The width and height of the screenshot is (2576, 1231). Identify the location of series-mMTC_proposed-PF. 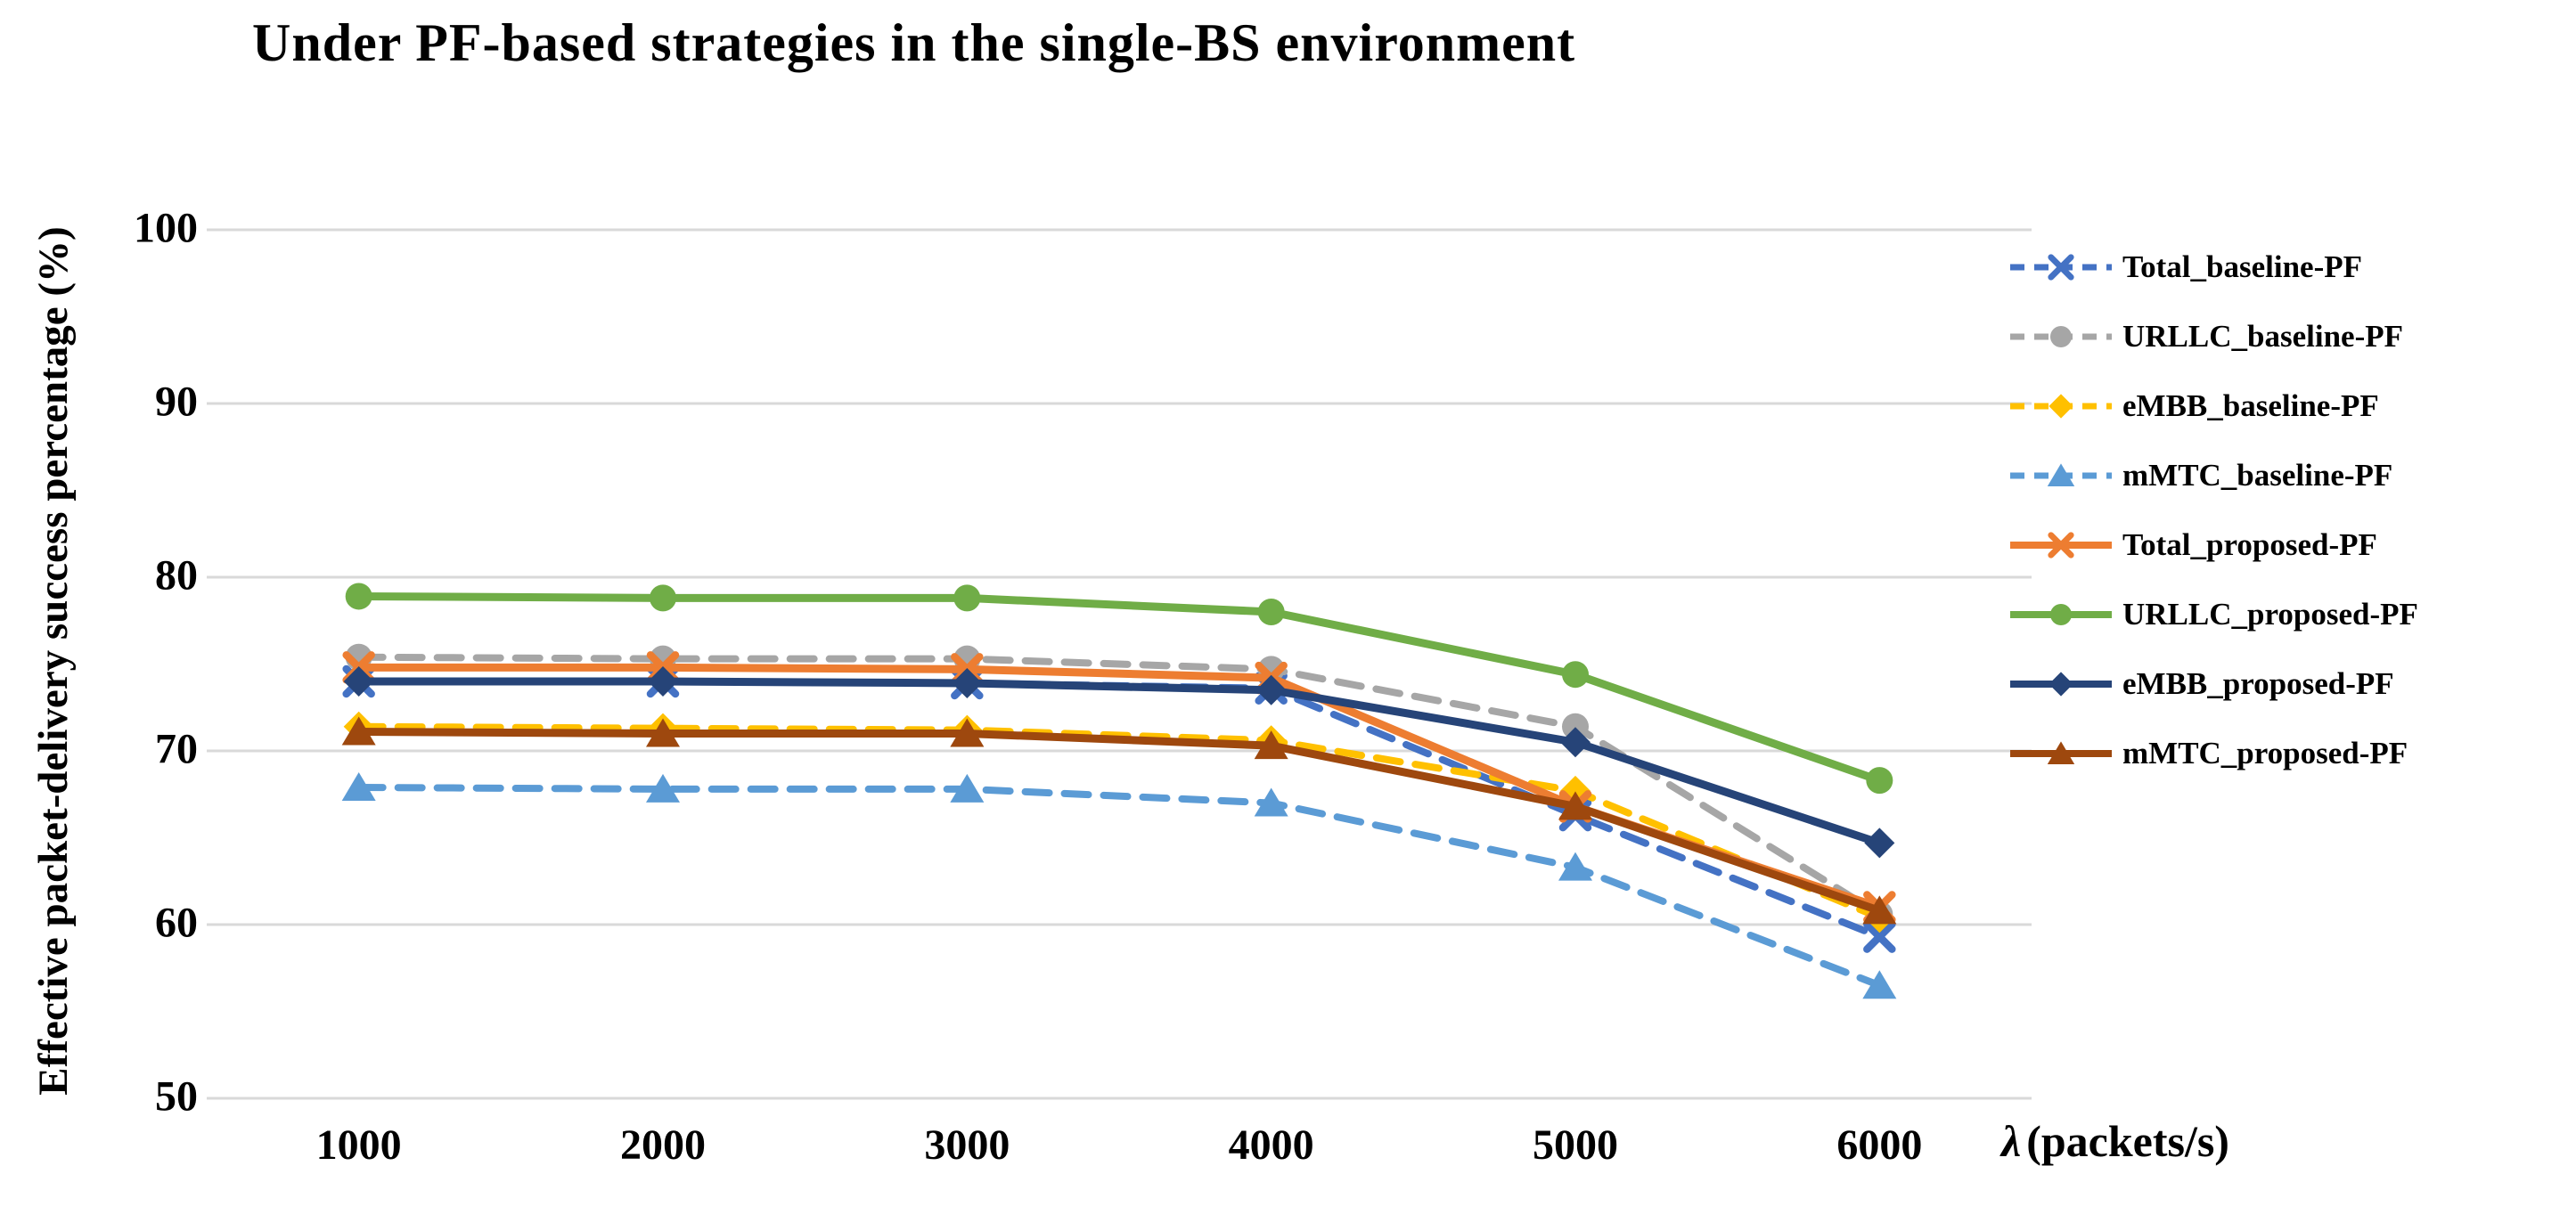
(1119, 821).